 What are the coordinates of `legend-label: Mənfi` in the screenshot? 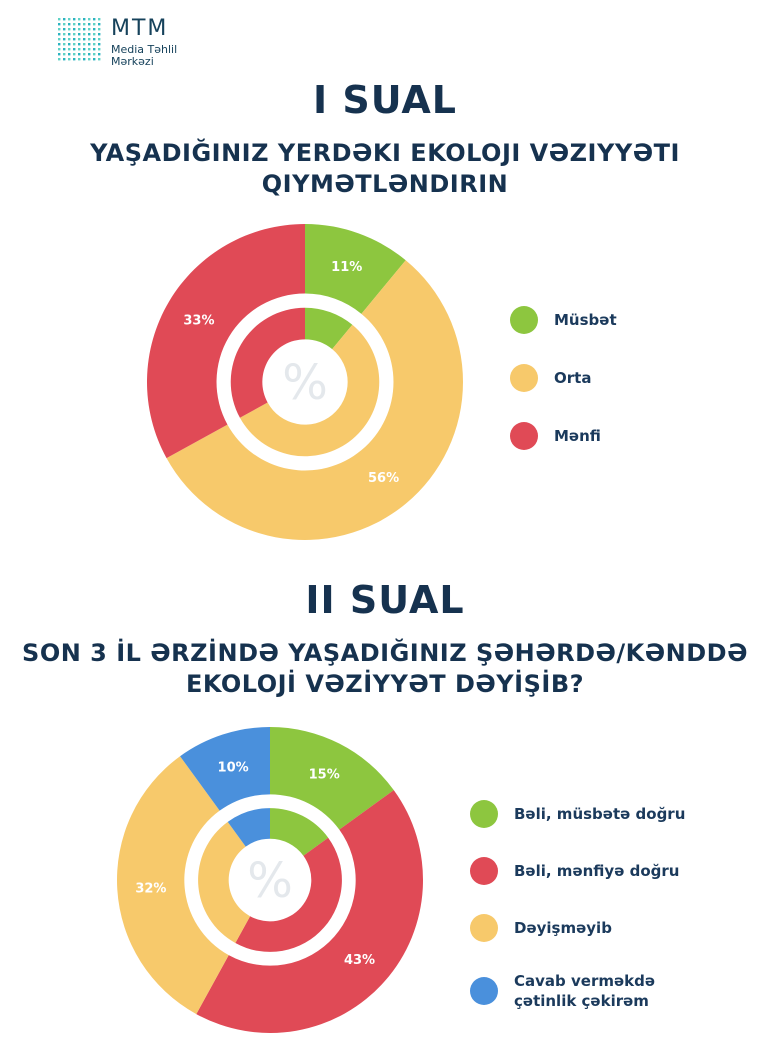 It's located at (577, 436).